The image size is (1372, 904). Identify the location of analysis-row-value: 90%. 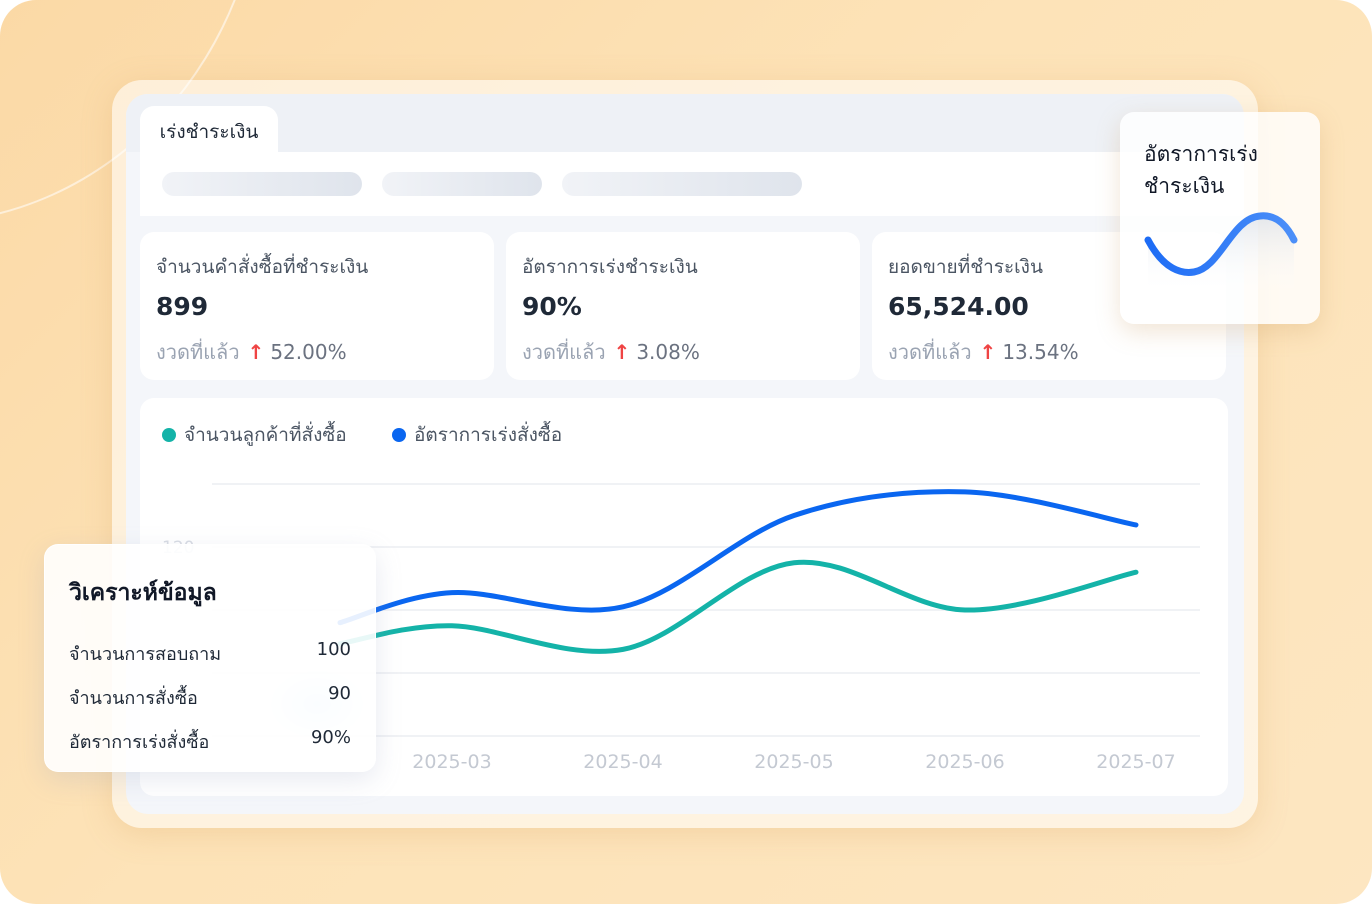
(330, 737).